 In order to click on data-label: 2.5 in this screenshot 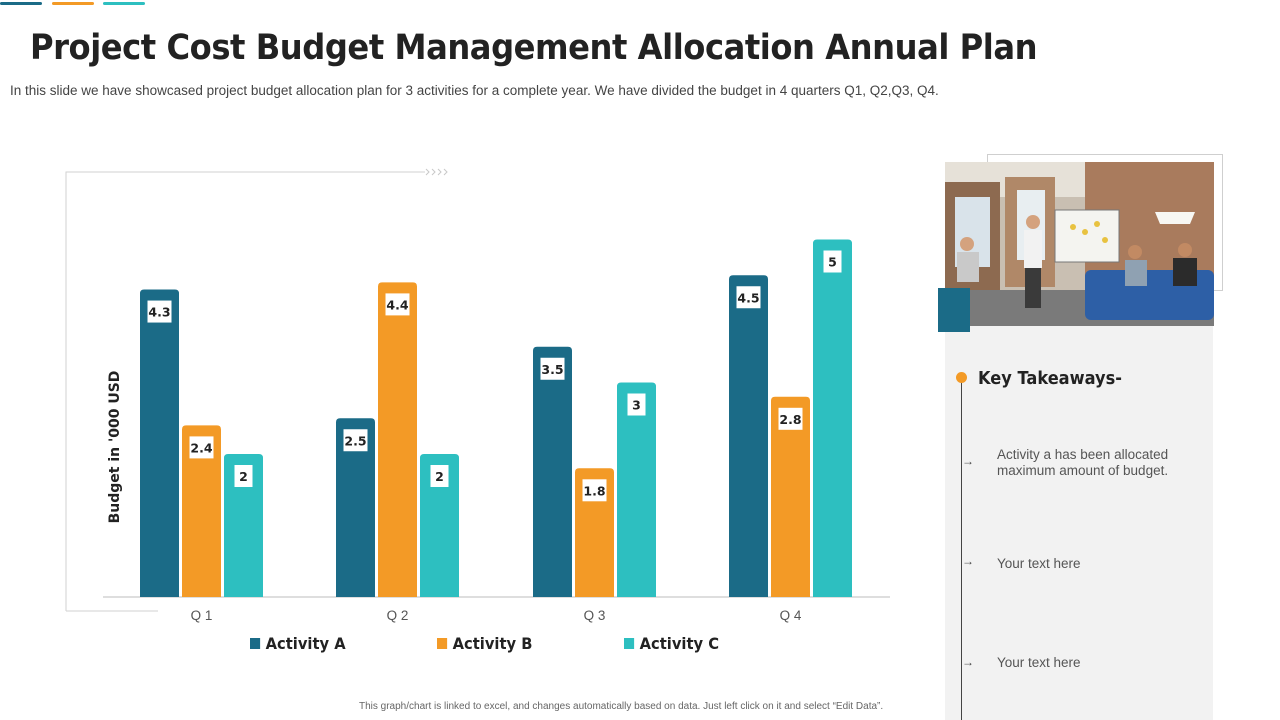, I will do `click(355, 440)`.